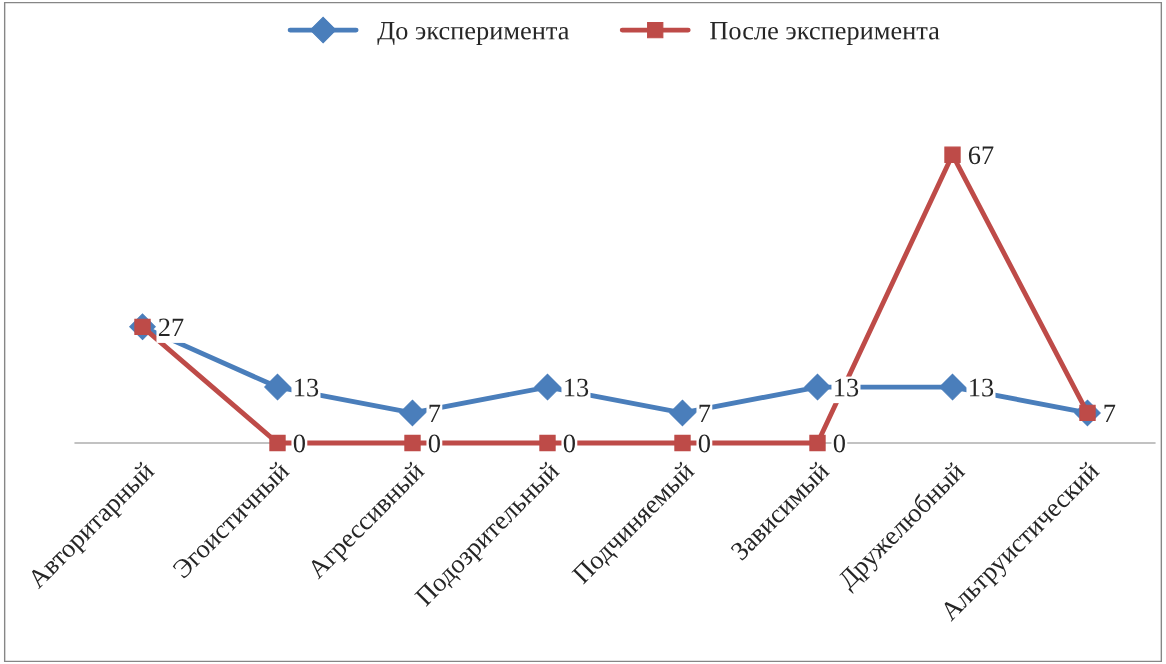  What do you see at coordinates (171, 327) in the screenshot?
I see `data-label: 27` at bounding box center [171, 327].